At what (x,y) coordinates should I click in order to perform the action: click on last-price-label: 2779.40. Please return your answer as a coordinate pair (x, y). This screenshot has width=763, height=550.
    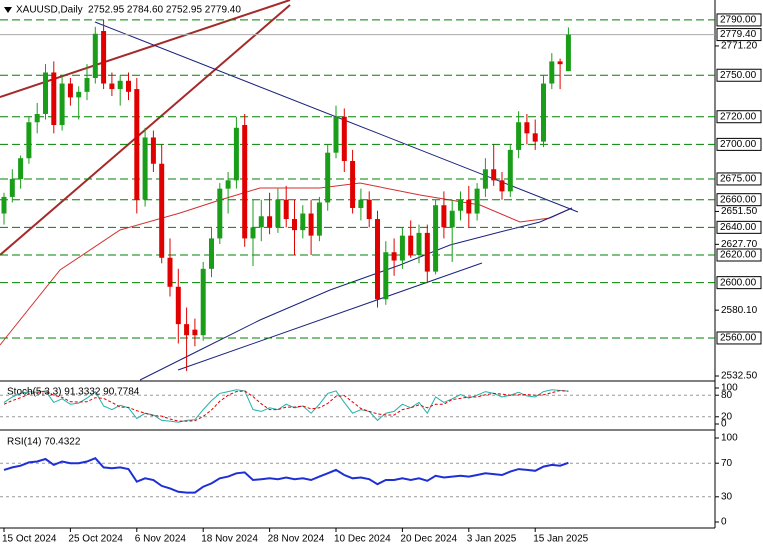
    Looking at the image, I should click on (738, 34).